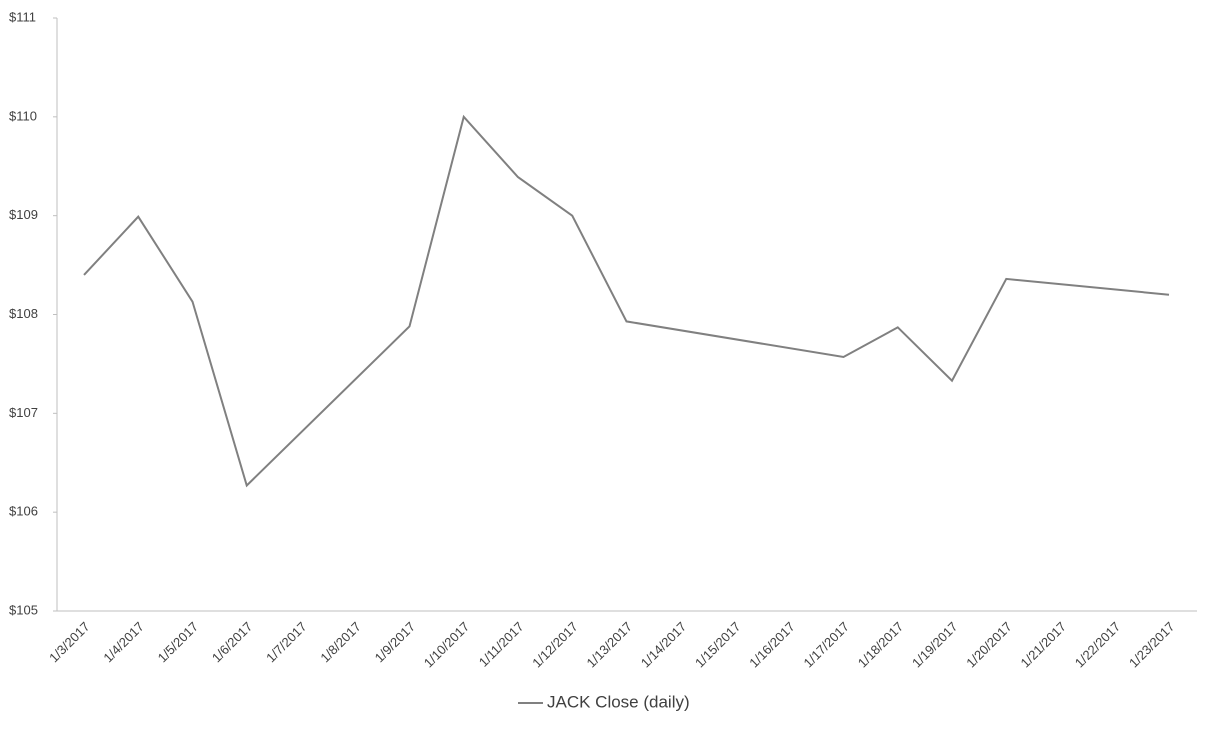 Image resolution: width=1212 pixels, height=729 pixels. Describe the element at coordinates (23, 609) in the screenshot. I see `y-tick-label: $105` at that location.